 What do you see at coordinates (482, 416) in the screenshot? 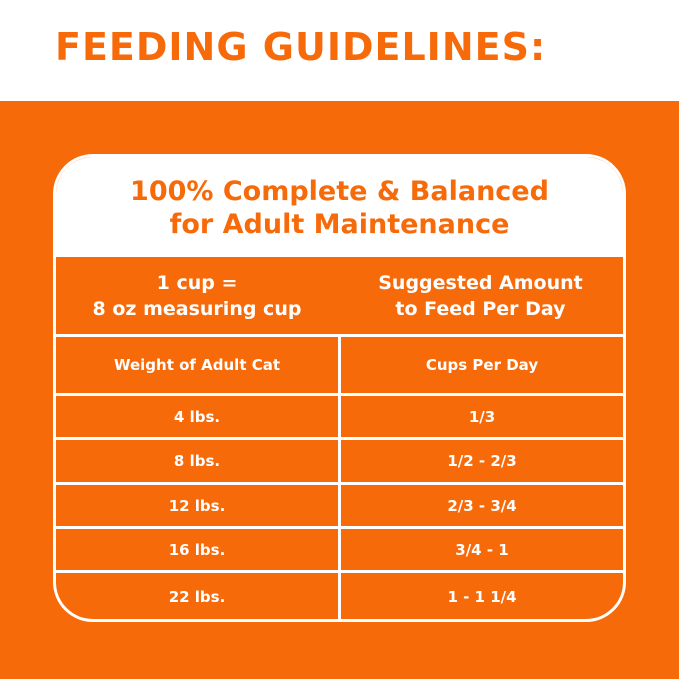
I see `cups-cell: 1/3` at bounding box center [482, 416].